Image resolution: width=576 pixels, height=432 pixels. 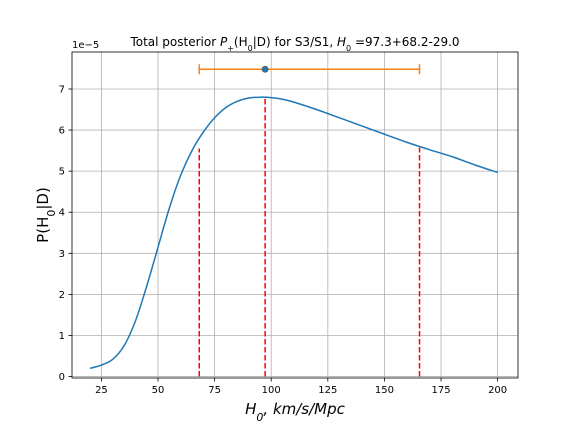 I want to click on x-tick-label: 125, so click(x=327, y=390).